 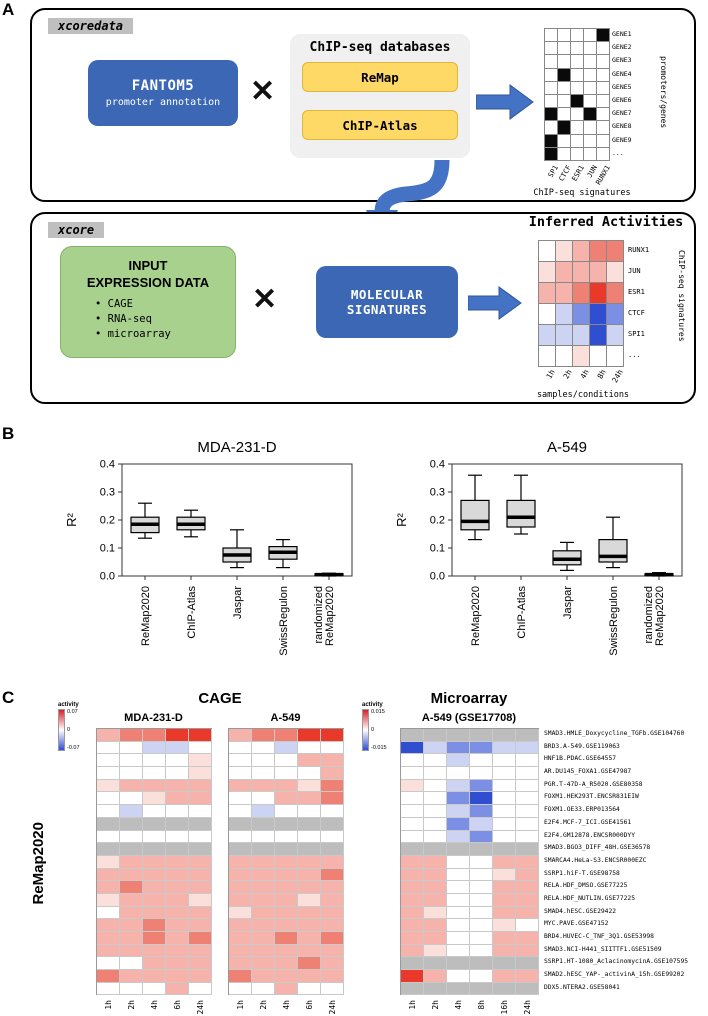 What do you see at coordinates (91, 26) in the screenshot?
I see `xcoredata-tag: xcoredata` at bounding box center [91, 26].